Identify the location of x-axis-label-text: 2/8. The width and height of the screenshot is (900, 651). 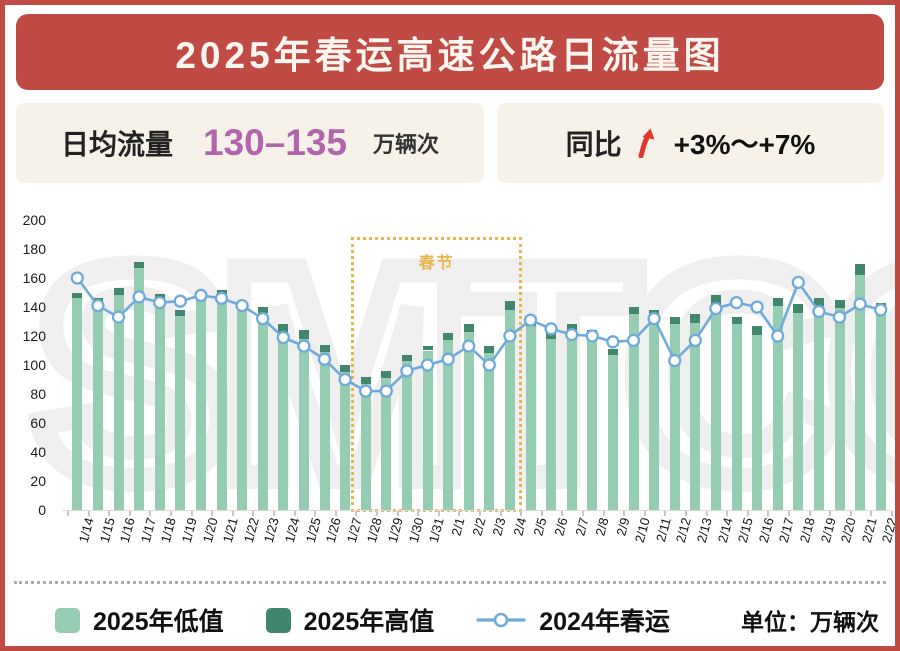
(602, 527).